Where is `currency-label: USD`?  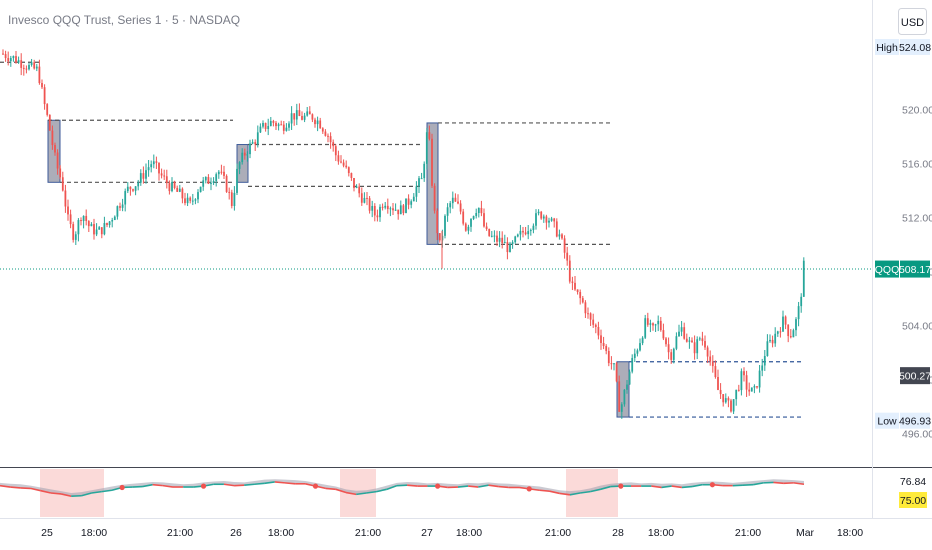 currency-label: USD is located at coordinates (912, 23).